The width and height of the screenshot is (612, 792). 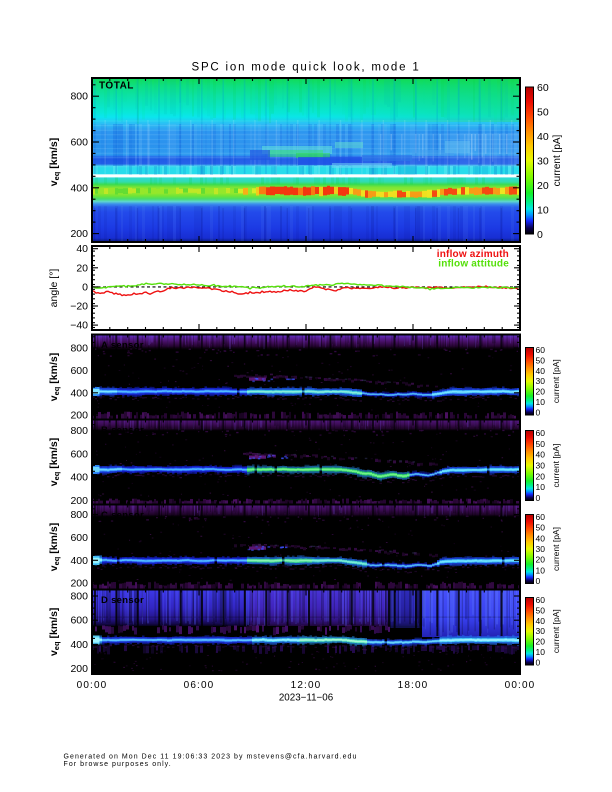 I want to click on svg-text: inflow azimuth, so click(x=473, y=254).